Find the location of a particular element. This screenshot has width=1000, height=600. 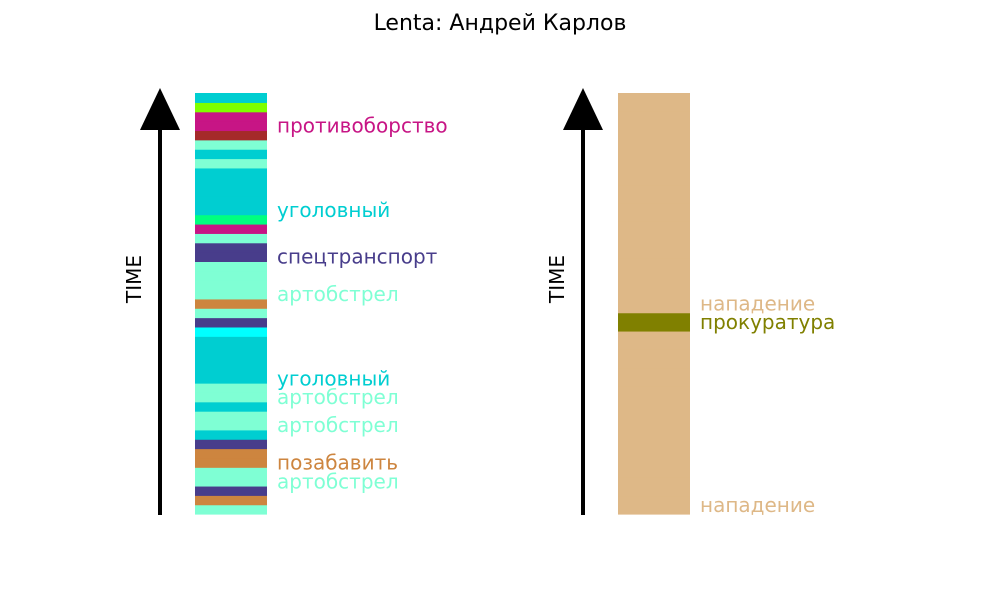

chart-title: Lenta: Андрей Карлов is located at coordinates (500, 23).